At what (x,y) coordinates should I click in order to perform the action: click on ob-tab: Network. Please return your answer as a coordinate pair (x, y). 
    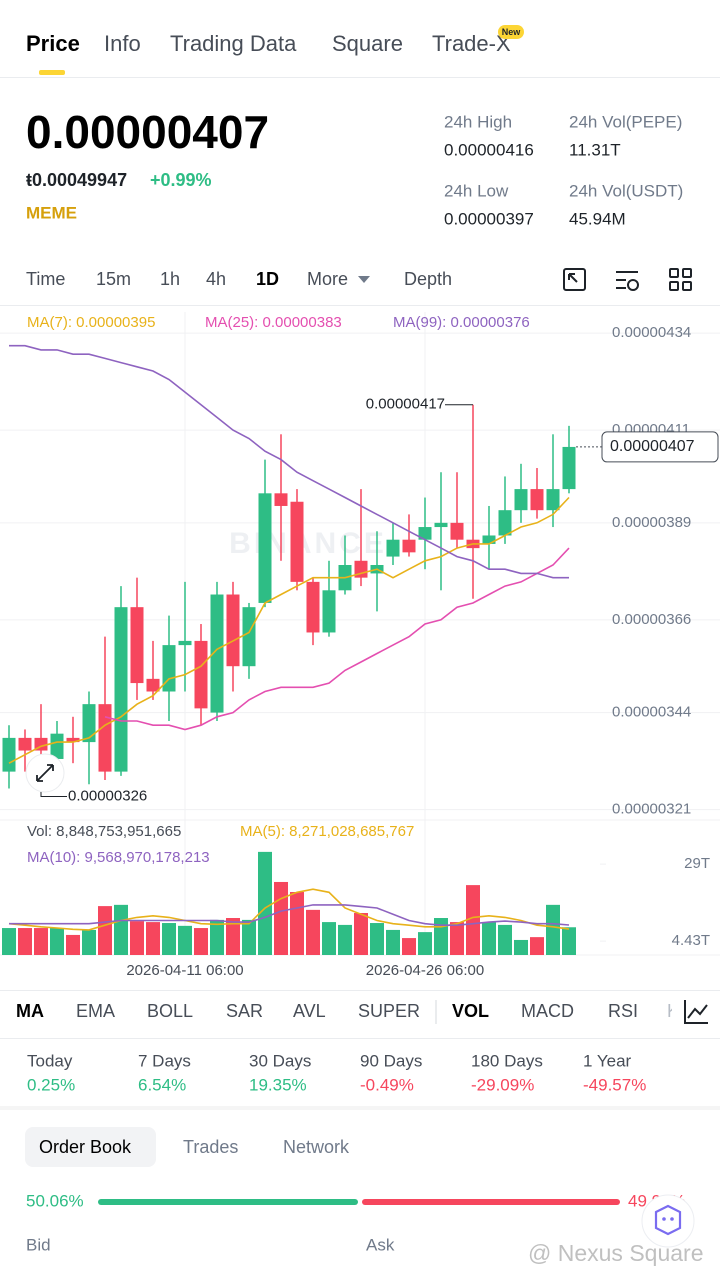
    Looking at the image, I should click on (316, 1147).